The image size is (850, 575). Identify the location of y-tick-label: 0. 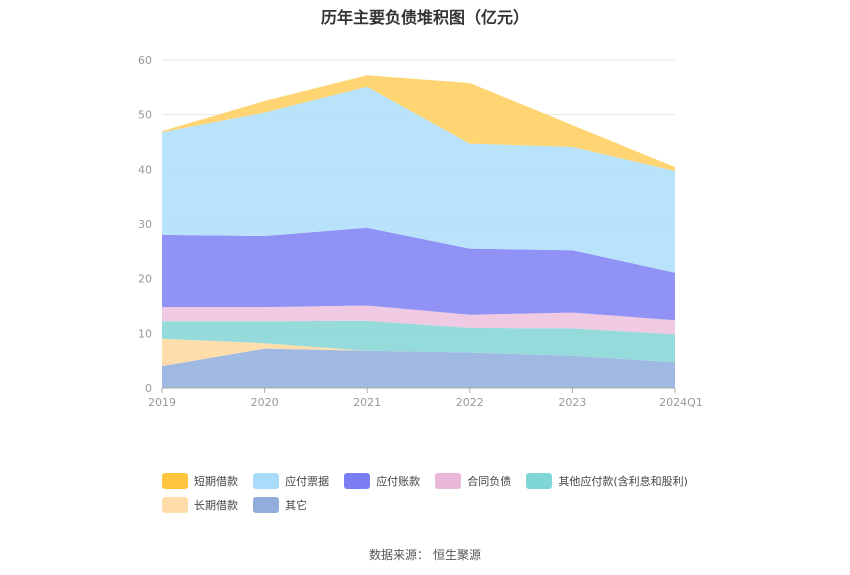
(148, 388).